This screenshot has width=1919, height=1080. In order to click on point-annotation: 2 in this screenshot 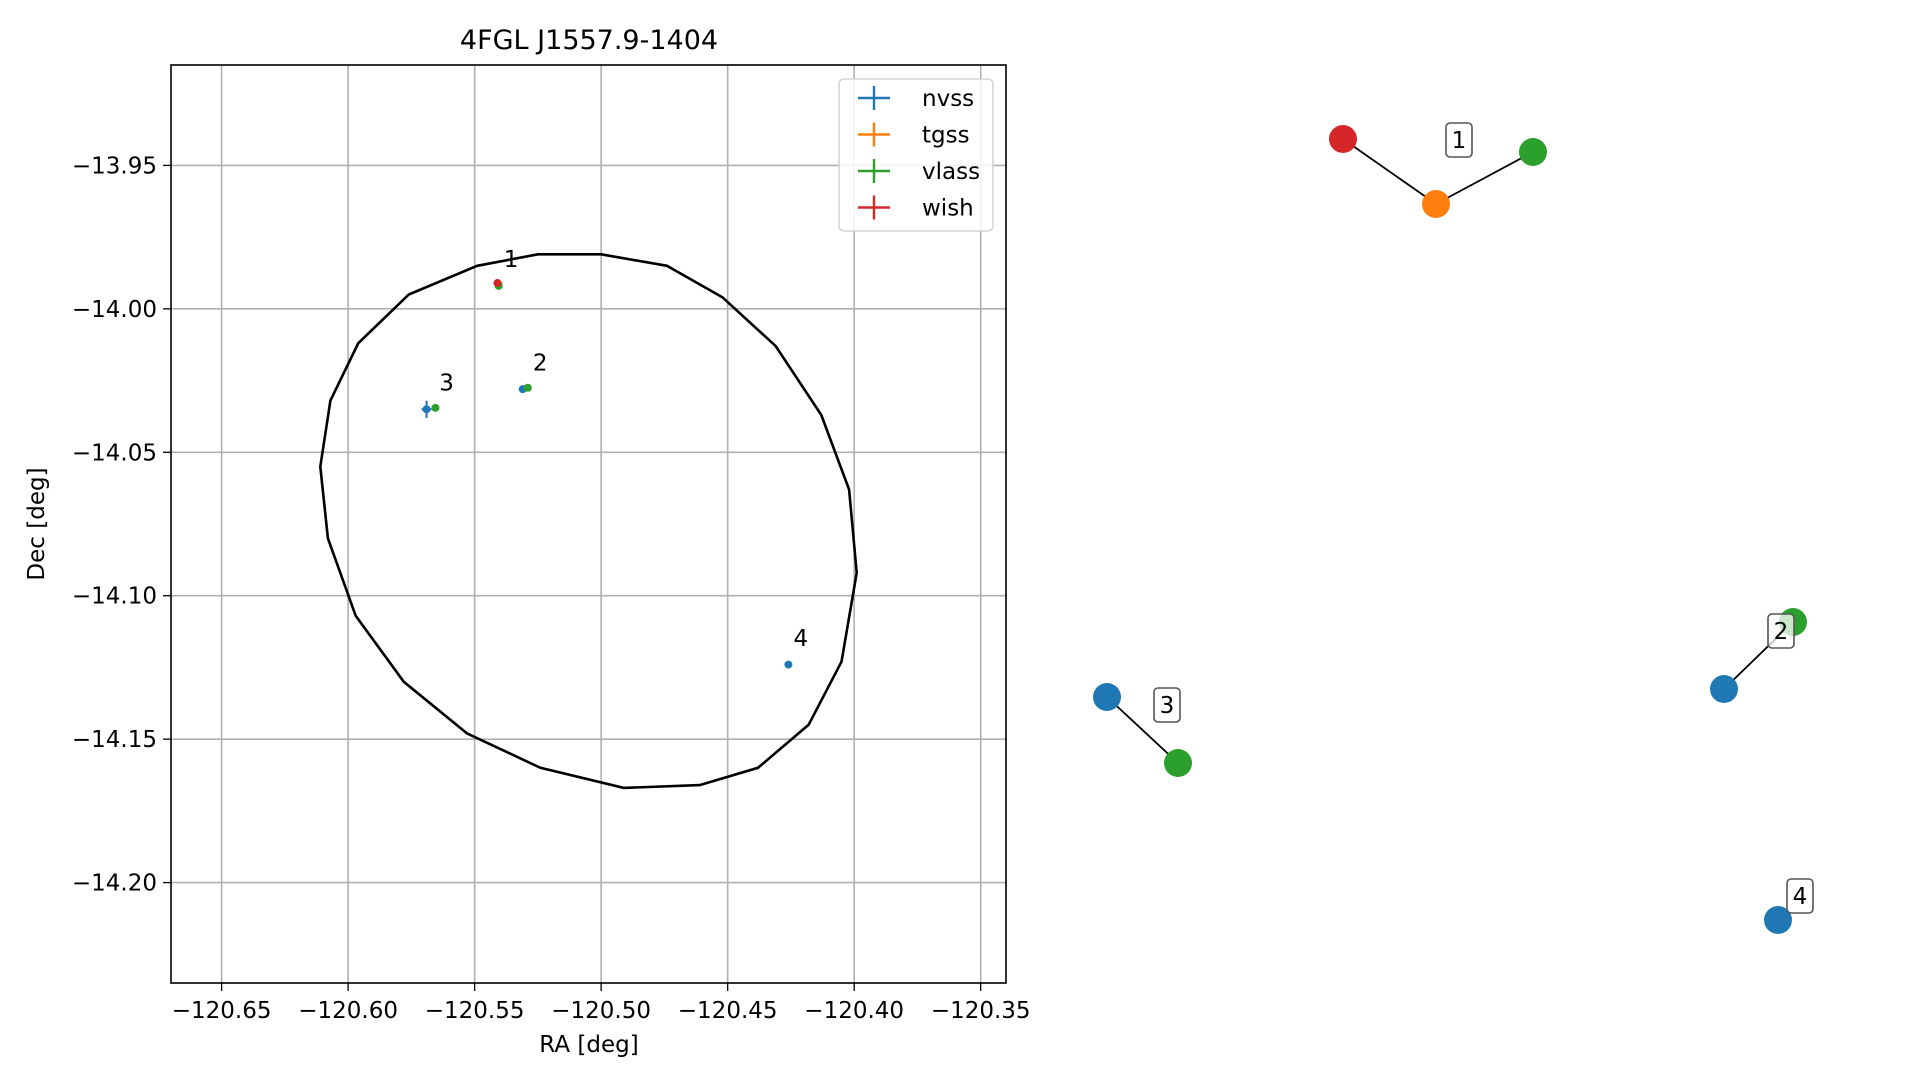, I will do `click(540, 364)`.